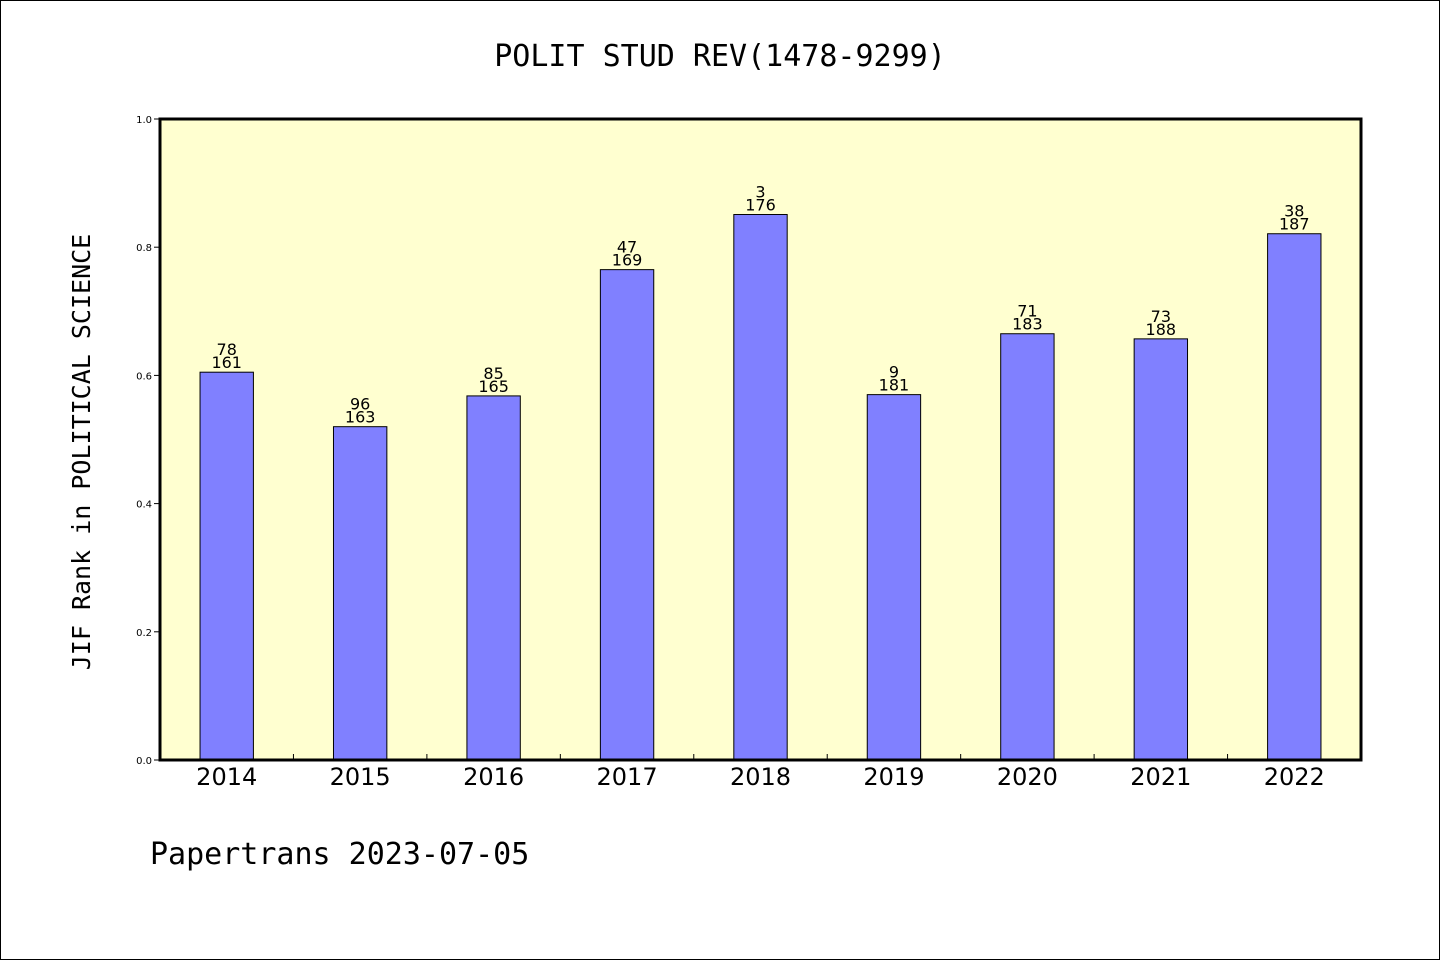 The height and width of the screenshot is (960, 1440). What do you see at coordinates (360, 777) in the screenshot?
I see `x-tick-label-2015: 2015` at bounding box center [360, 777].